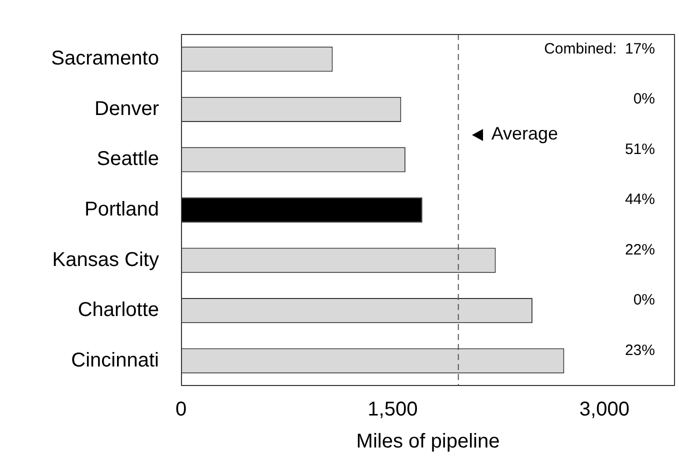 This screenshot has width=679, height=458. Describe the element at coordinates (115, 360) in the screenshot. I see `y-tick-label: Cincinnati` at that location.